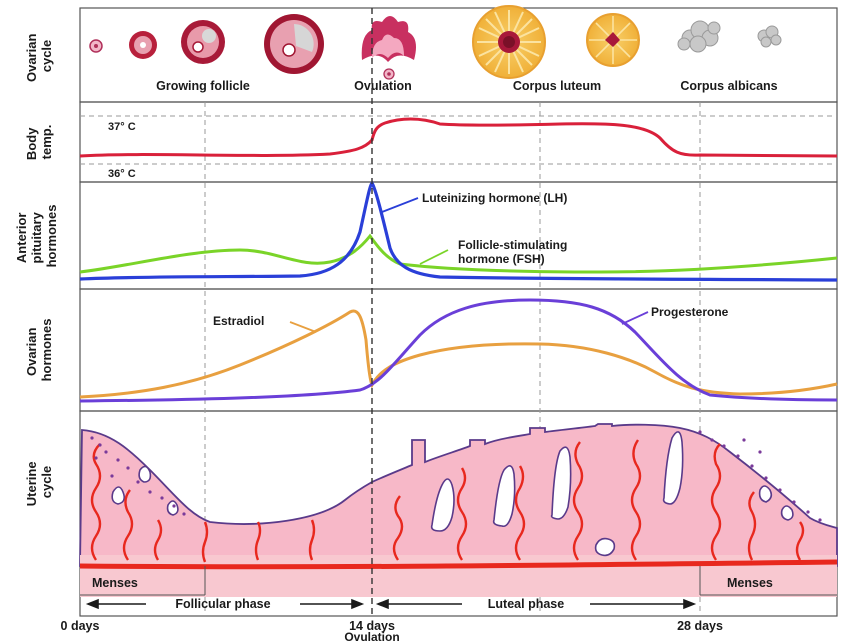 The height and width of the screenshot is (644, 850). I want to click on timeline: 0 days 14 days Ovulation 28 days, so click(392, 631).